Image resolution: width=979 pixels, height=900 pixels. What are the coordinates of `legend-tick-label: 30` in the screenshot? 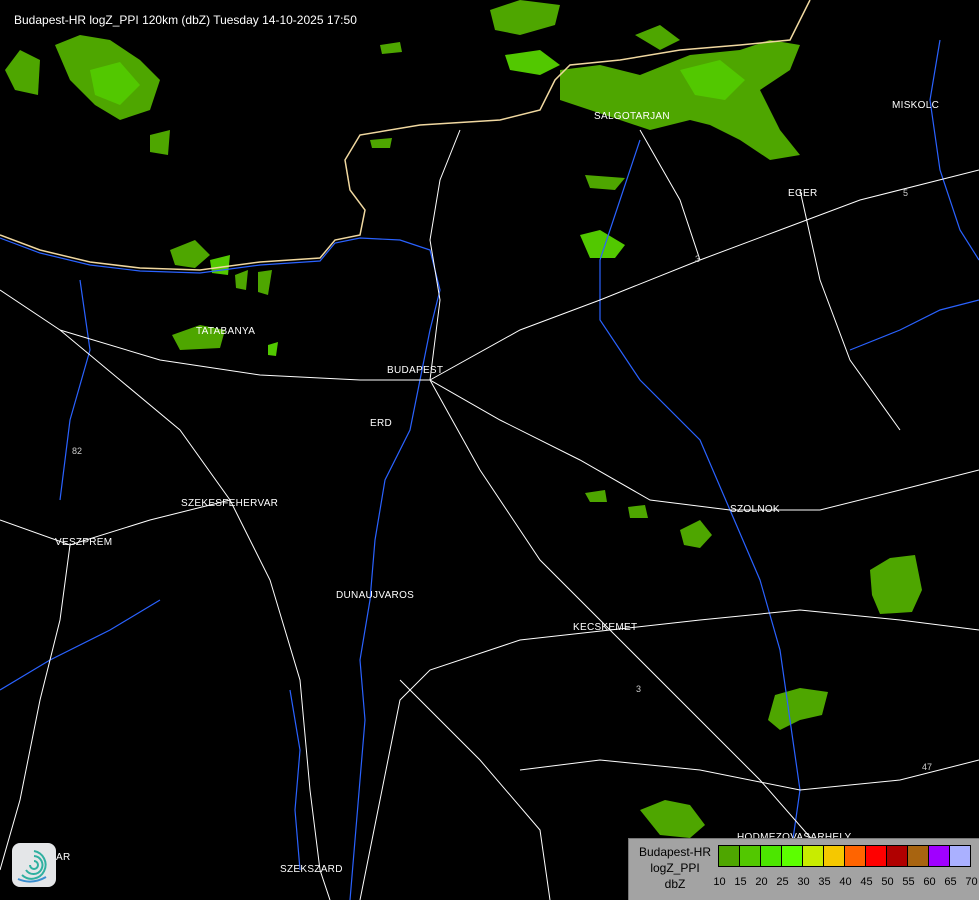 It's located at (803, 882).